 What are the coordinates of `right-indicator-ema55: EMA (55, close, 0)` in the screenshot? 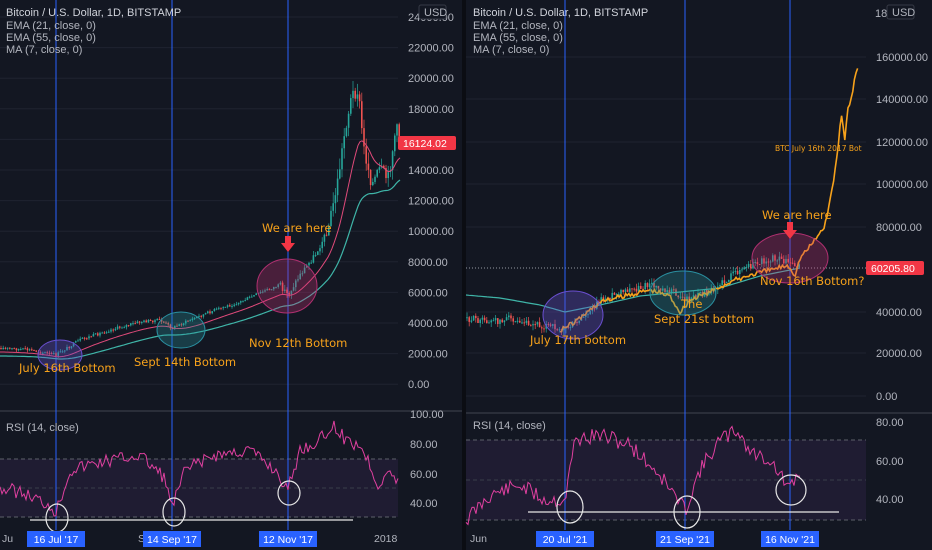 It's located at (518, 38).